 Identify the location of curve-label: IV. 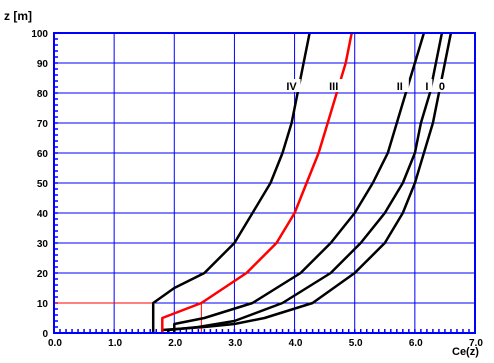
(291, 87).